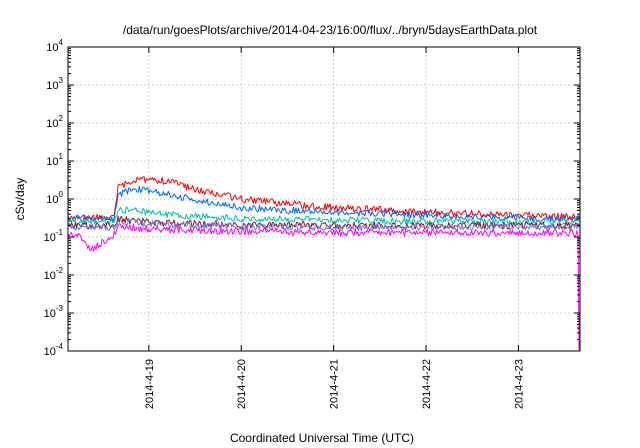  What do you see at coordinates (54, 122) in the screenshot?
I see `y-tick-label: 10²` at bounding box center [54, 122].